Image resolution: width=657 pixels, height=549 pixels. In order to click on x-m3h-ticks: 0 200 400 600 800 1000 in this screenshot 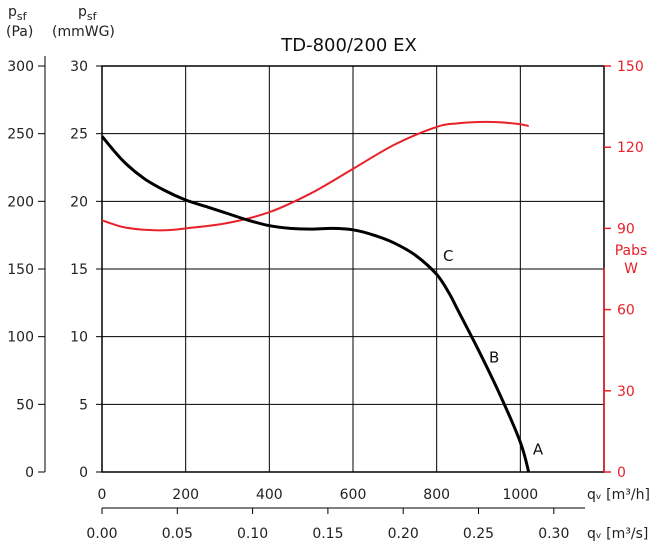, I will do `click(318, 495)`.